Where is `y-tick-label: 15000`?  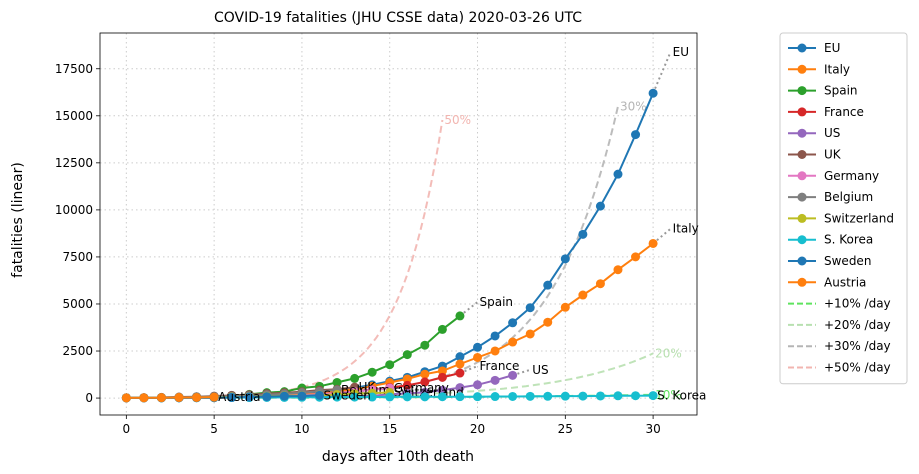
y-tick-label: 15000 is located at coordinates (74, 116).